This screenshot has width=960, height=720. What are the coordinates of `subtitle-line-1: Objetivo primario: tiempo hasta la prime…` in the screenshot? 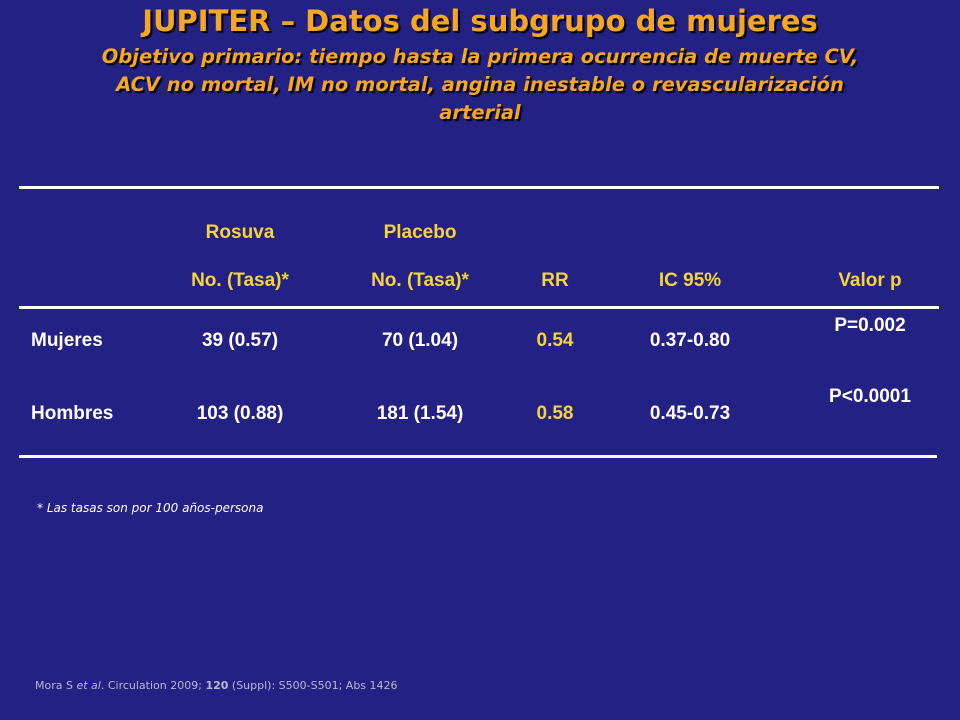 It's located at (480, 56).